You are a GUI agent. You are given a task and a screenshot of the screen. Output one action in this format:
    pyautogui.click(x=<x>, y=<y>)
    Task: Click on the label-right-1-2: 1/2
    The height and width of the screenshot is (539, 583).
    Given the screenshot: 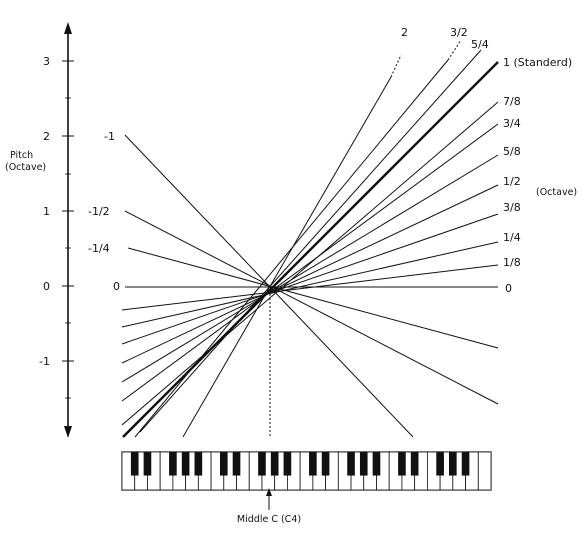 What is the action you would take?
    pyautogui.click(x=512, y=181)
    